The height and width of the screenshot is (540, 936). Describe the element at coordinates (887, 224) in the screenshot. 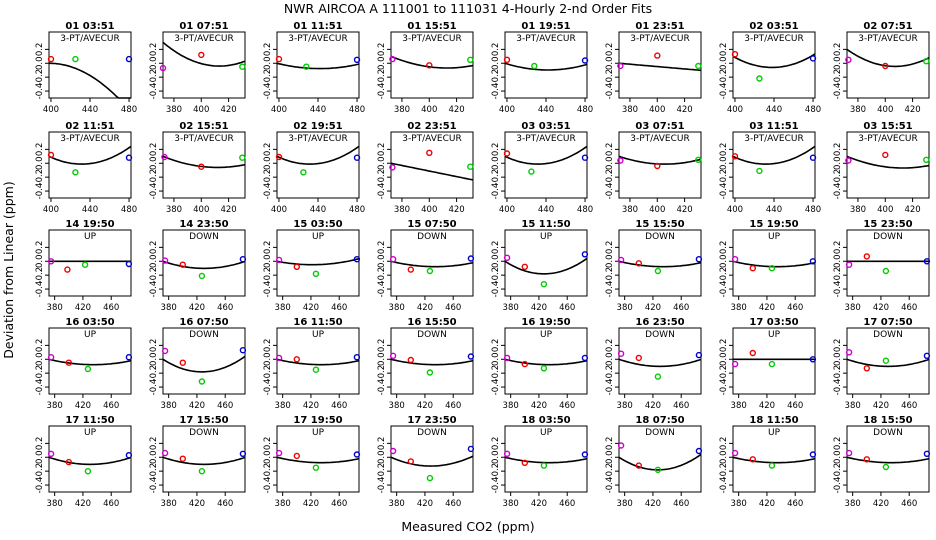

I see `panel-title: 15 23:50` at that location.